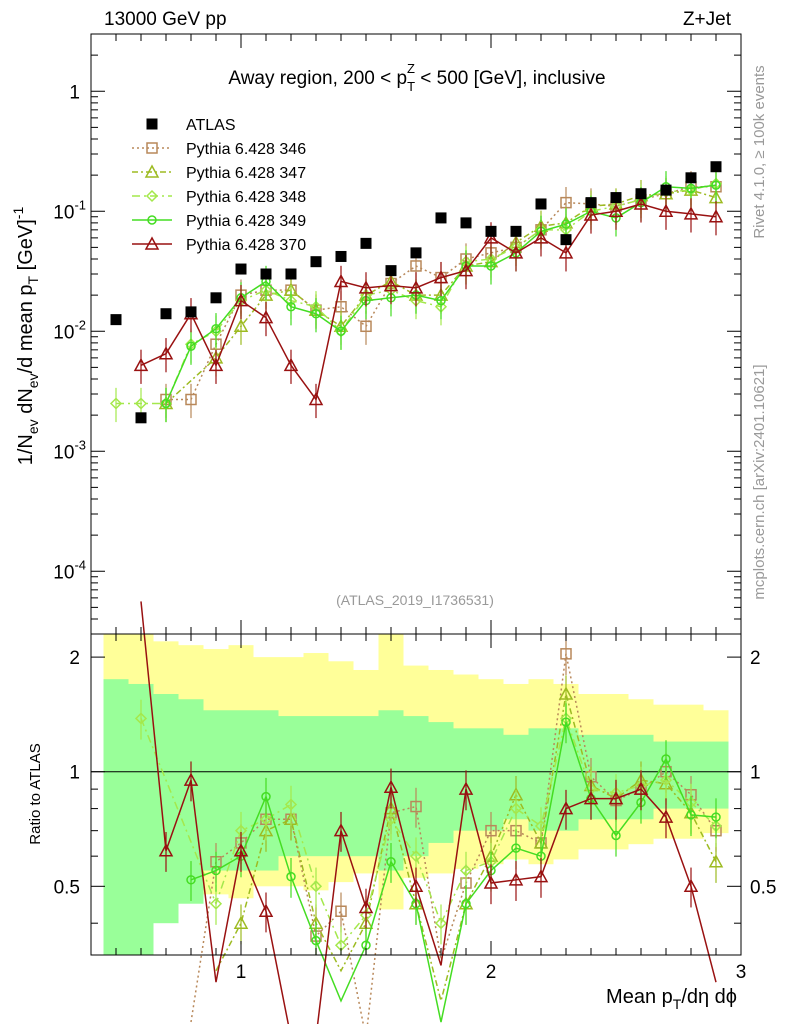 Image resolution: width=786 pixels, height=1024 pixels. Describe the element at coordinates (763, 887) in the screenshot. I see `ratio-tick-label-right: 0.5` at that location.